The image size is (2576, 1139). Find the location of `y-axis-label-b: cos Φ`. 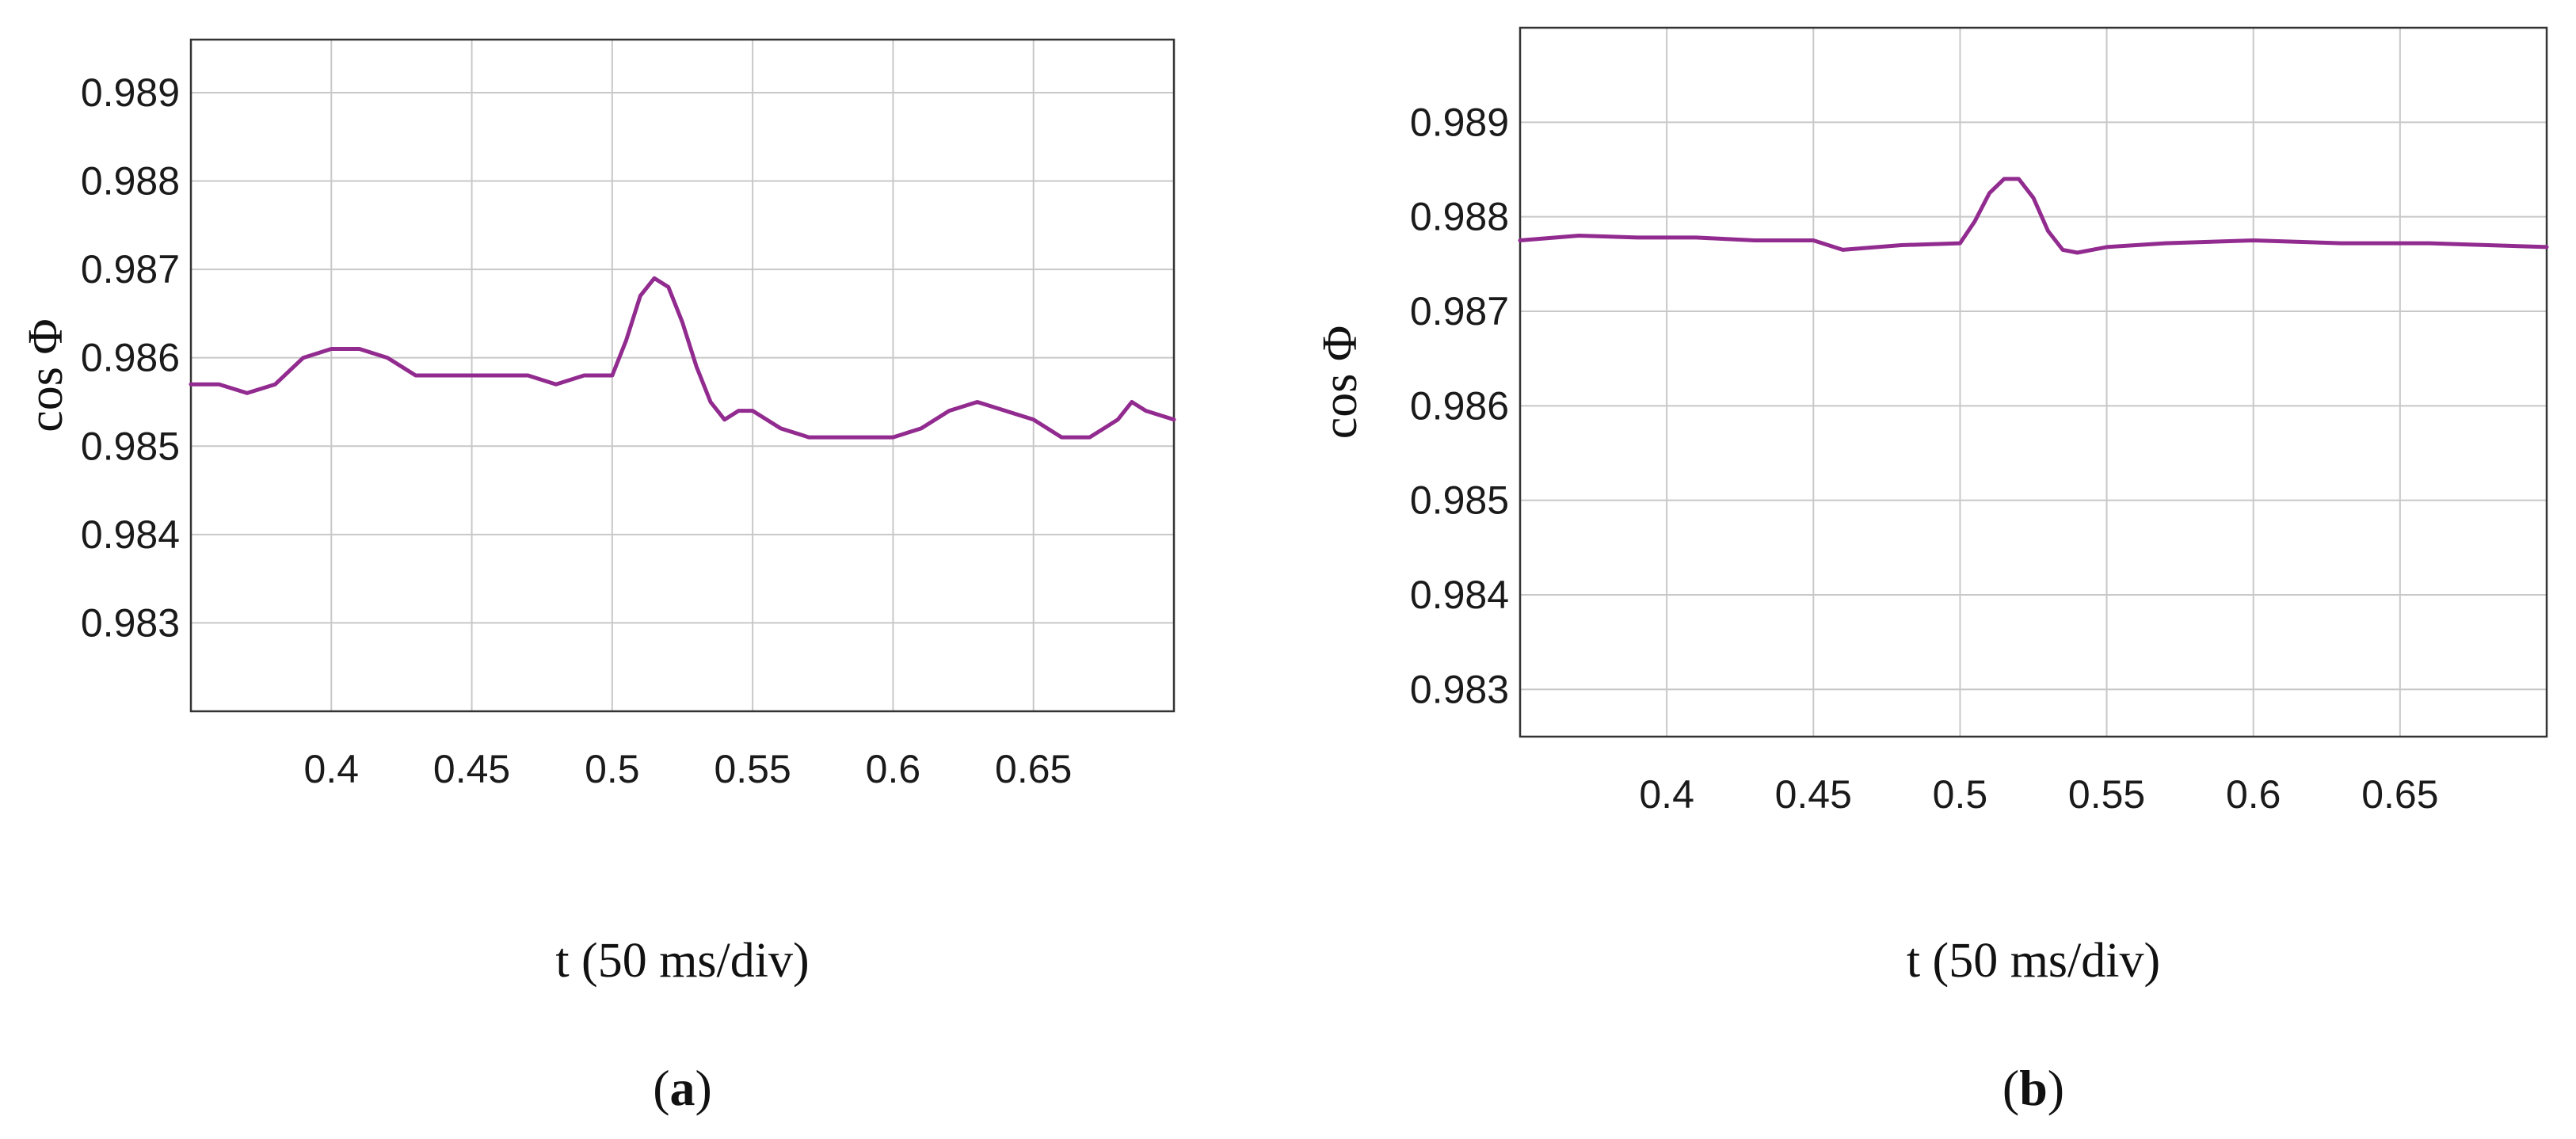

y-axis-label-b: cos Φ is located at coordinates (1340, 383).